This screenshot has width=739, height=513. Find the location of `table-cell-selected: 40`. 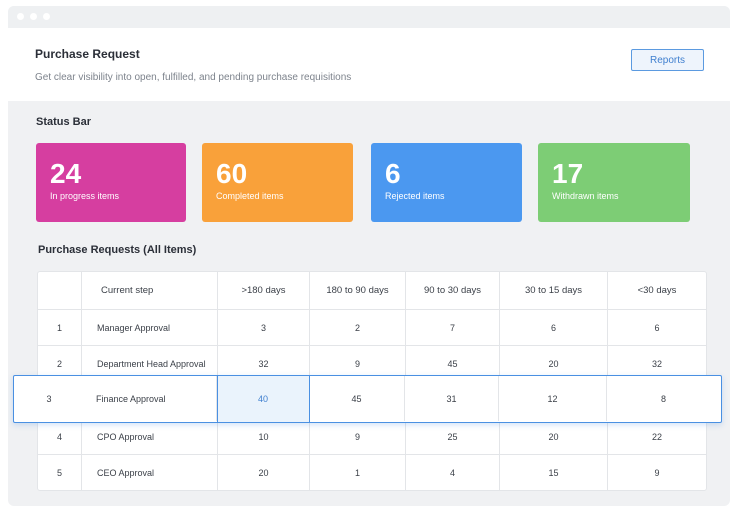

table-cell-selected: 40 is located at coordinates (263, 399).